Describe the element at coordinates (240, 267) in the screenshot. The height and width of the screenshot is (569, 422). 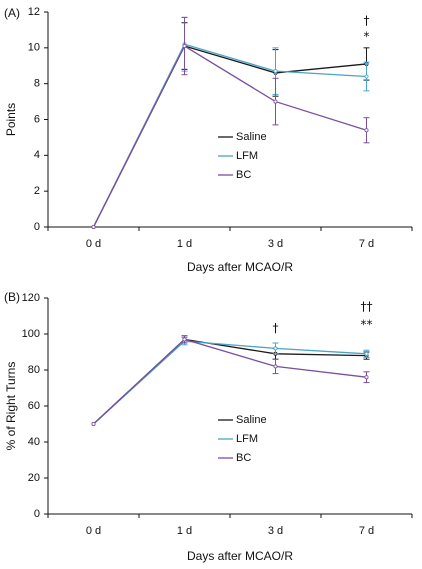
I see `panel-a-x-axis-label: Days after MCAO/R` at that location.